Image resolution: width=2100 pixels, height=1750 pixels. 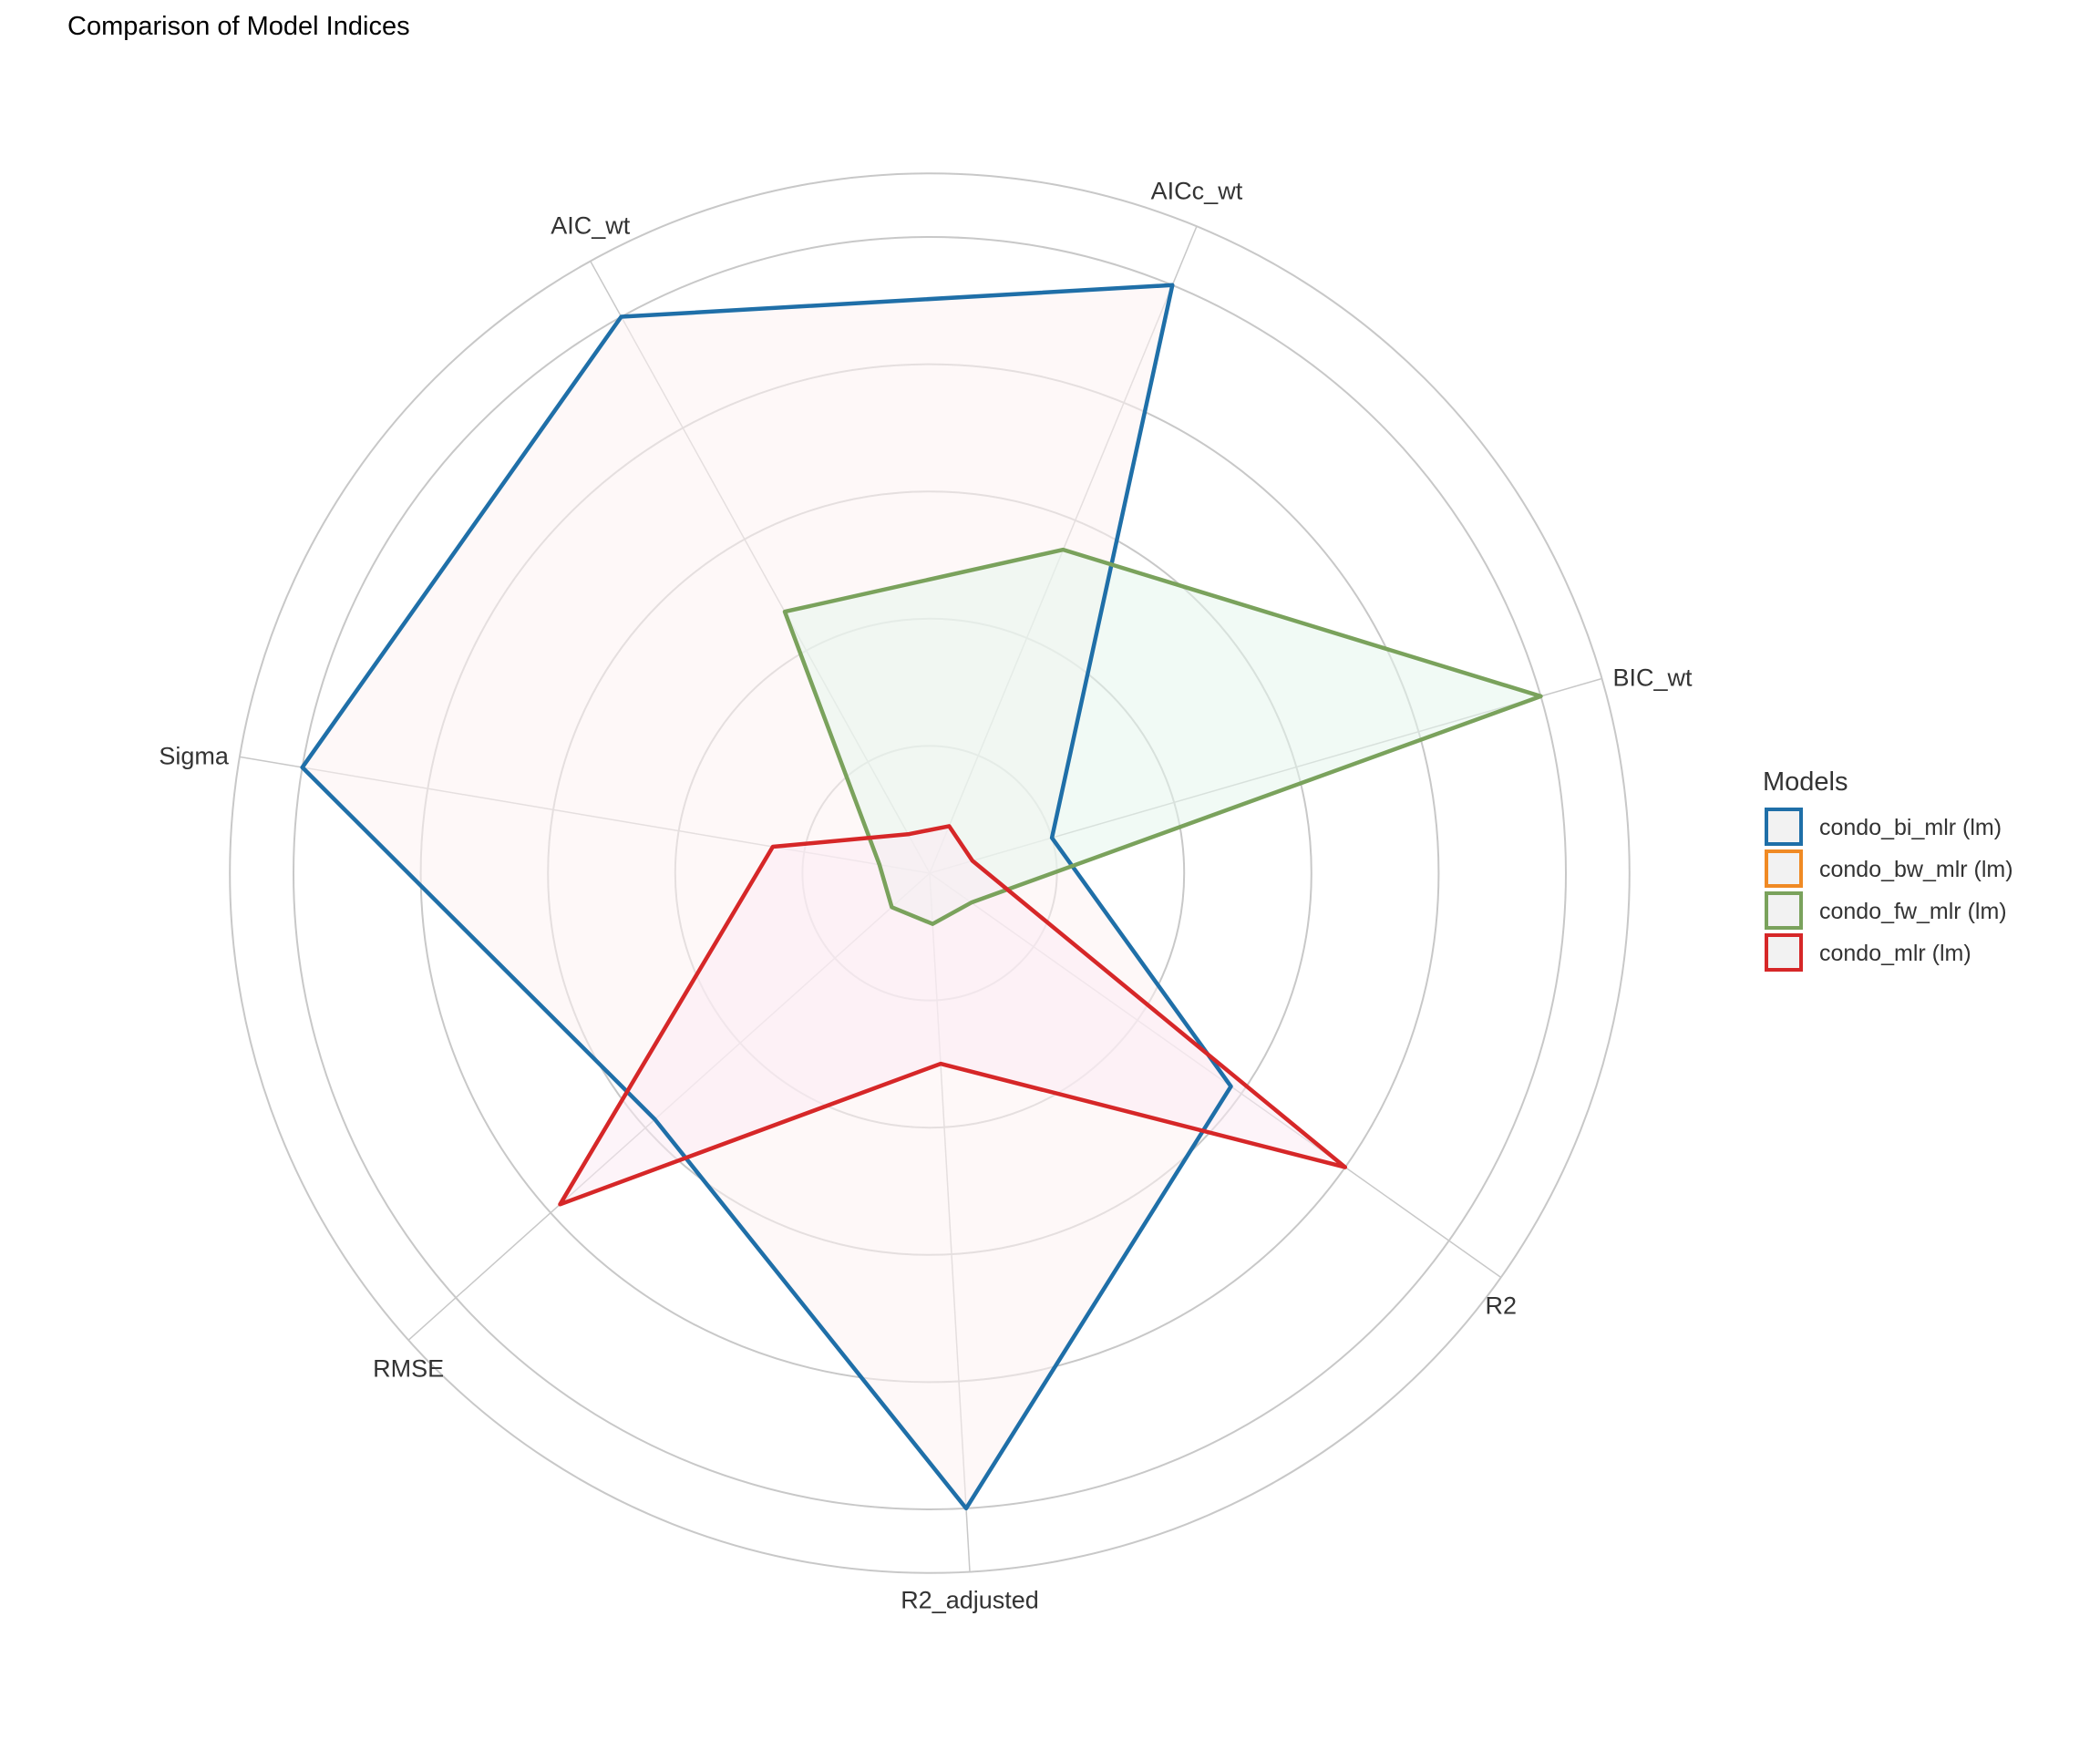 What do you see at coordinates (1916, 869) in the screenshot?
I see `legend-label: condo_bw_mlr (lm)` at bounding box center [1916, 869].